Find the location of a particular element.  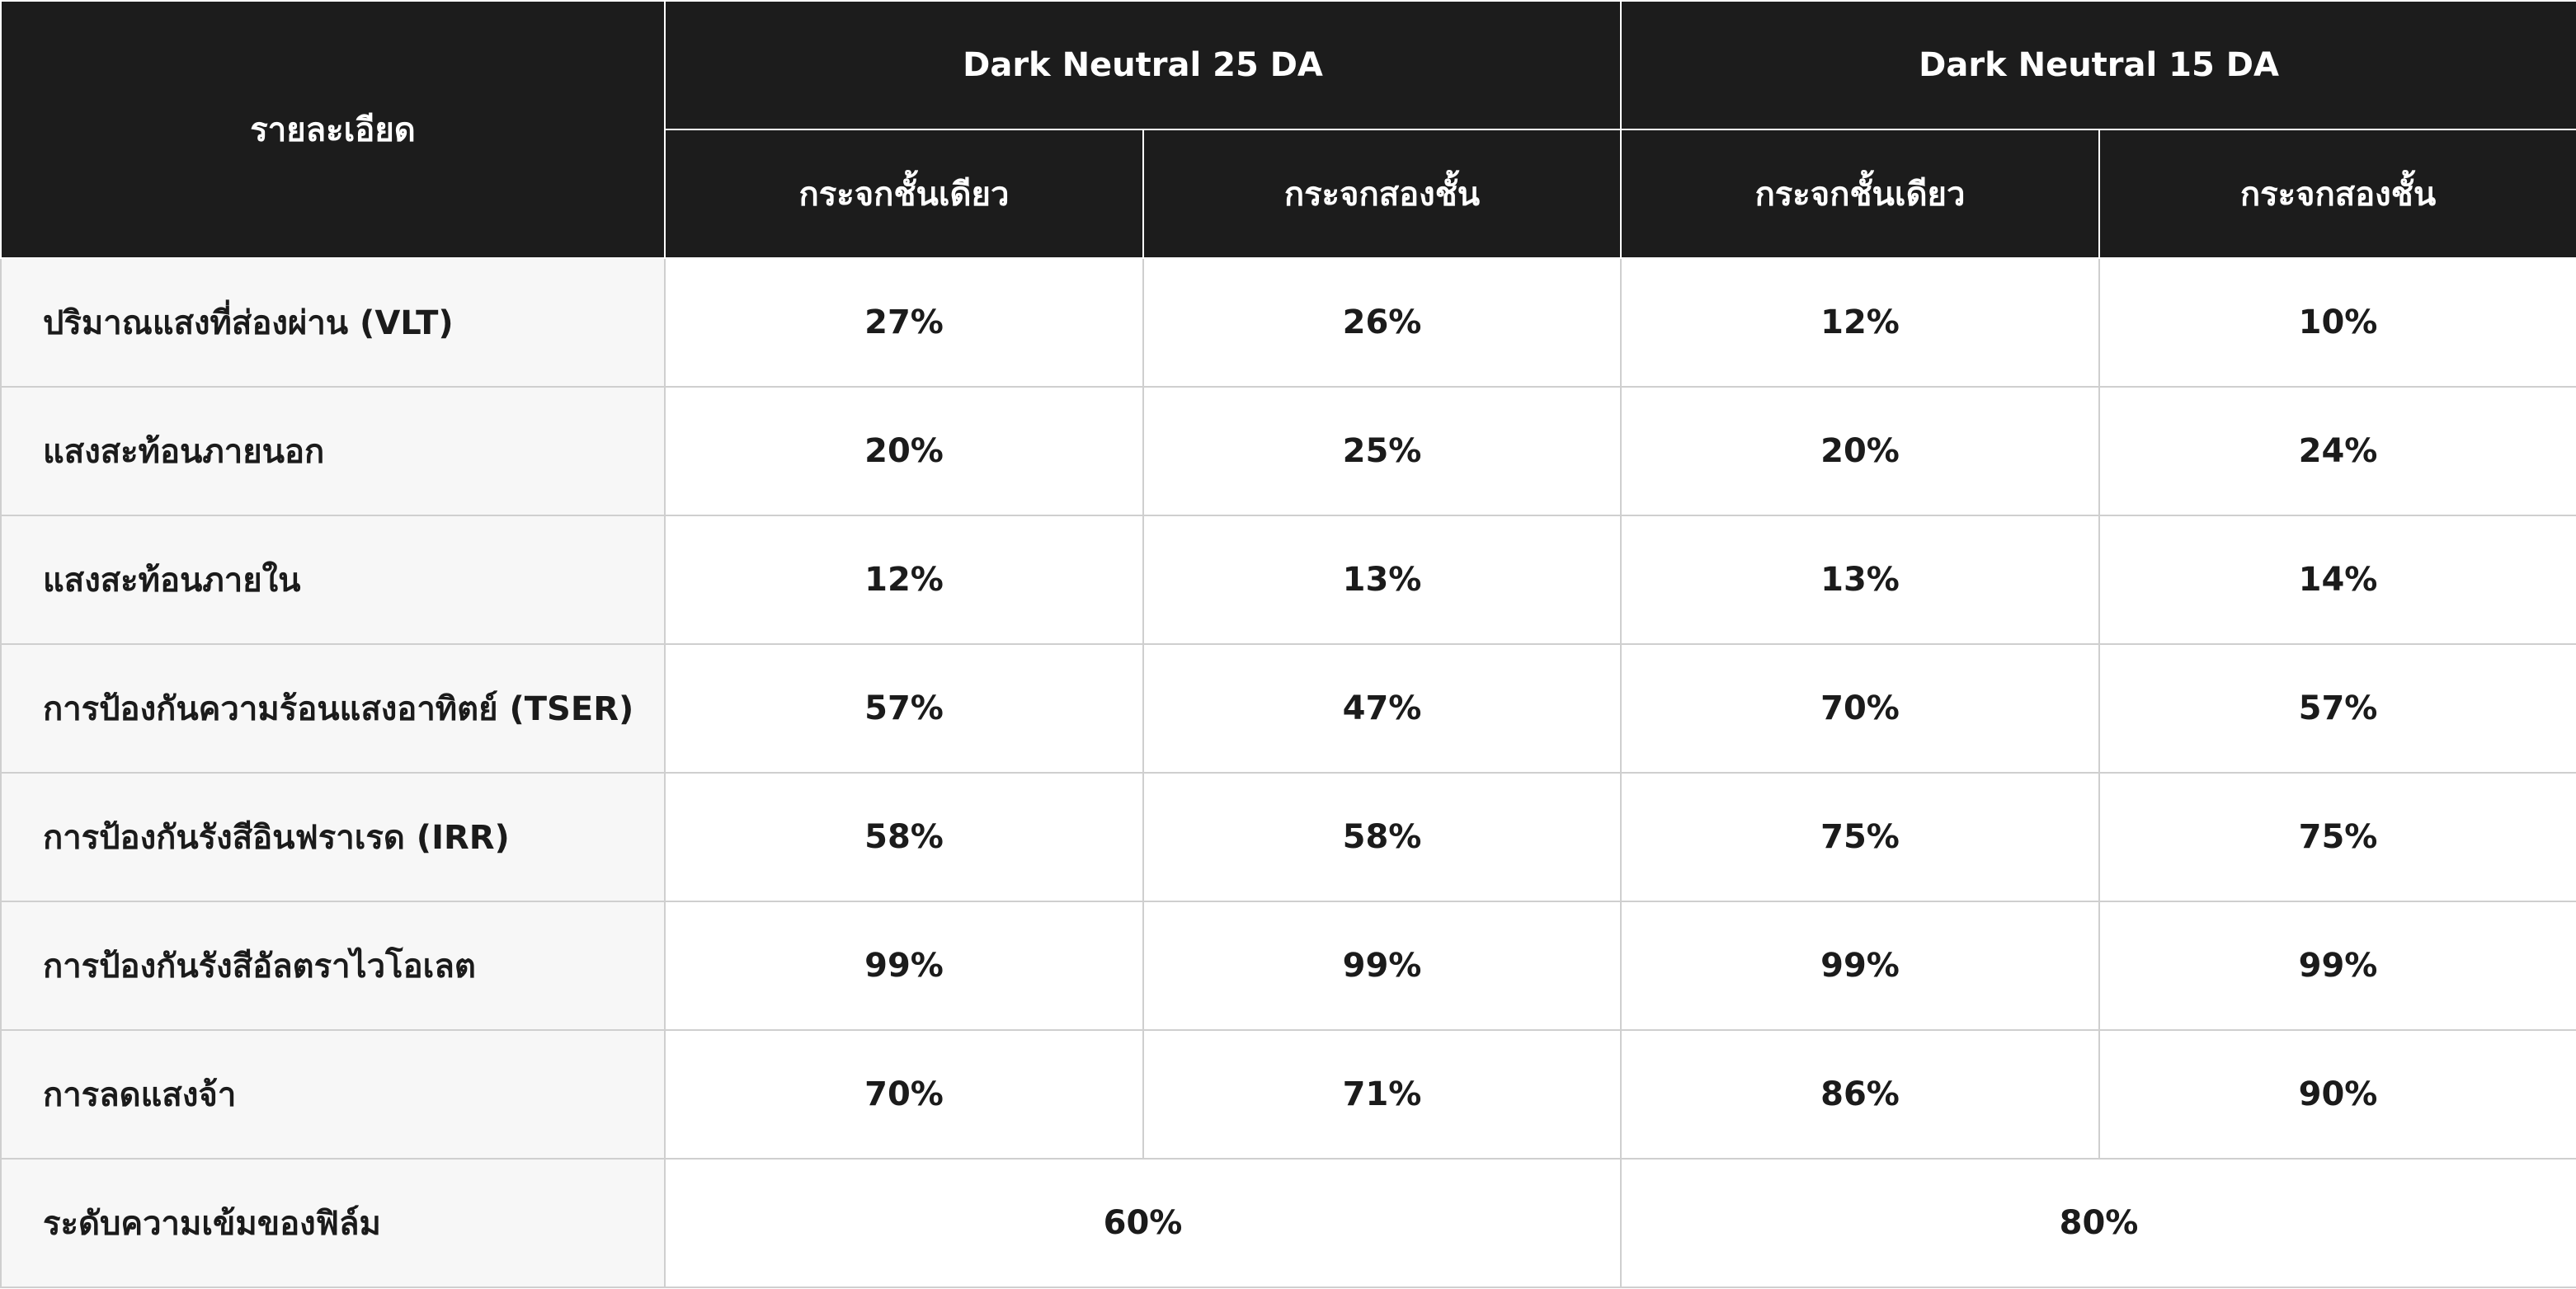

row-label: แสงสะท้อนภายนอก is located at coordinates (333, 451).